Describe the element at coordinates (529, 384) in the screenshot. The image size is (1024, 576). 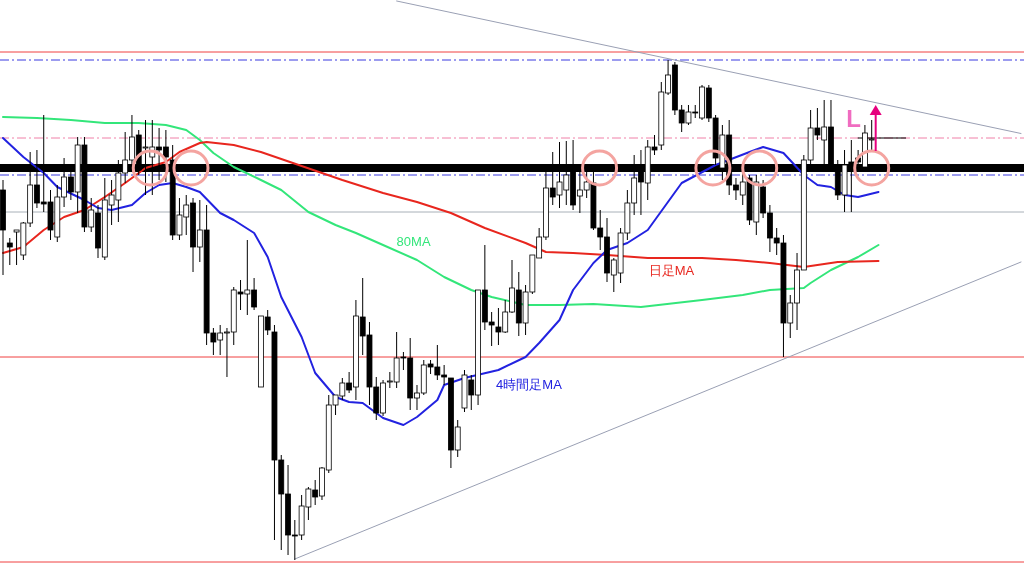
I see `series-label: 4時間足MA` at that location.